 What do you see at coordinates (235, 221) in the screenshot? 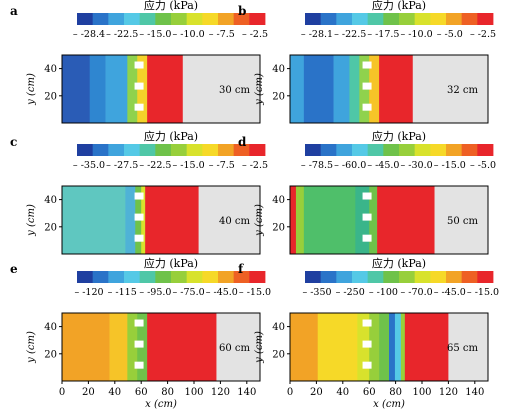
I see `depth-label: 40 cm` at bounding box center [235, 221].